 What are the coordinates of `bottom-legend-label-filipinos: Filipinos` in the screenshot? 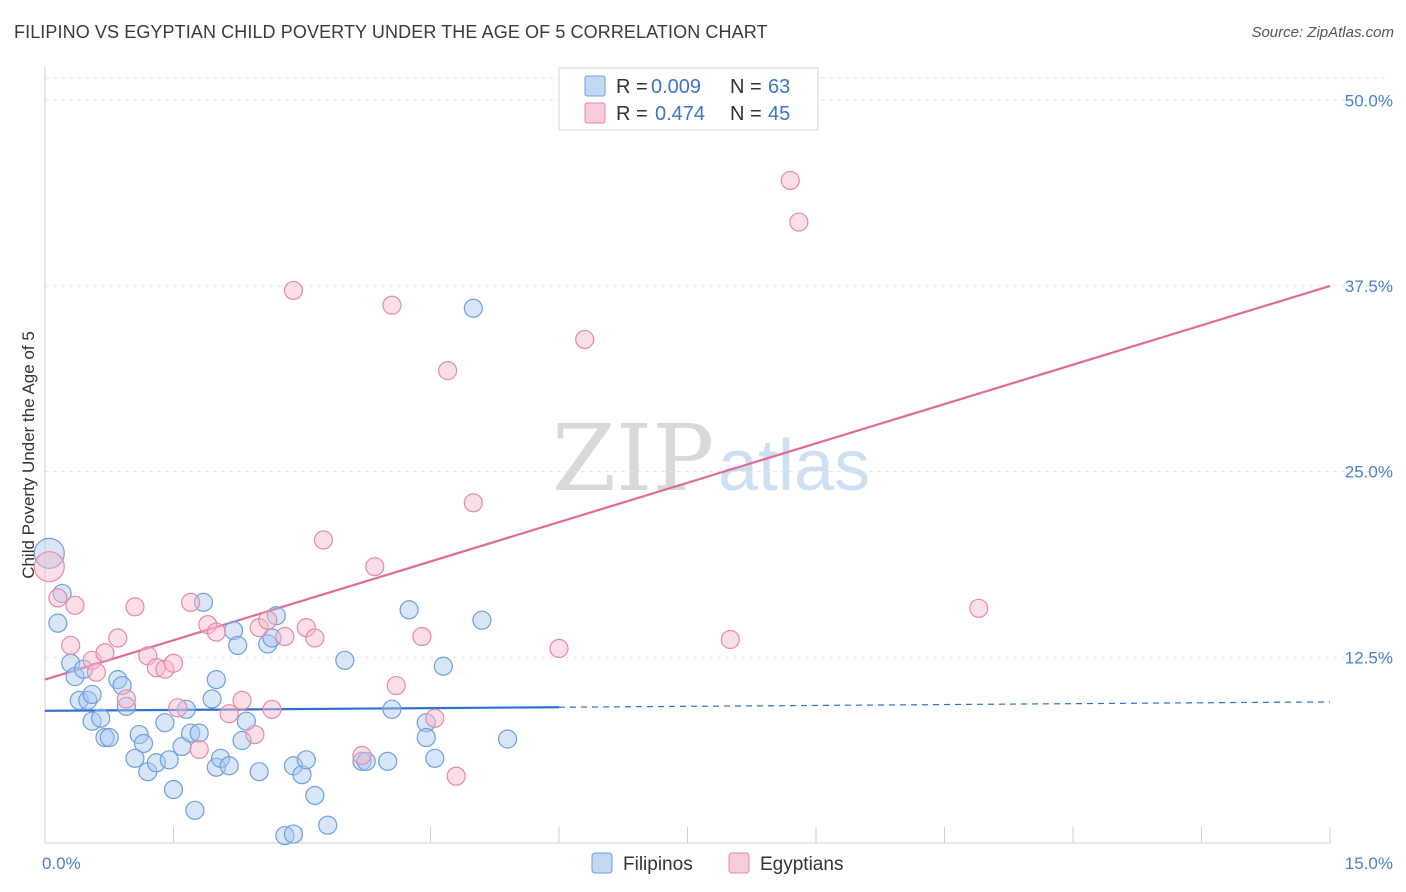 It's located at (658, 864).